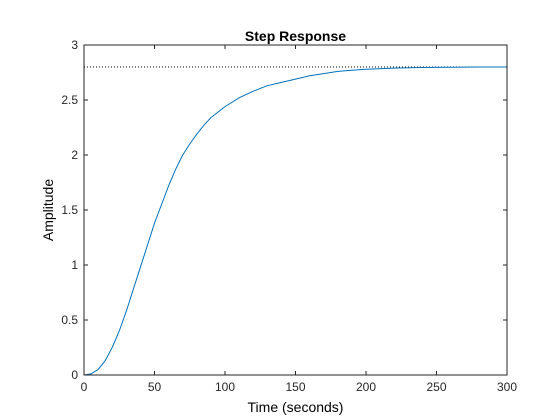 This screenshot has height=420, width=560. Describe the element at coordinates (74, 45) in the screenshot. I see `y-tick-label: 3` at that location.